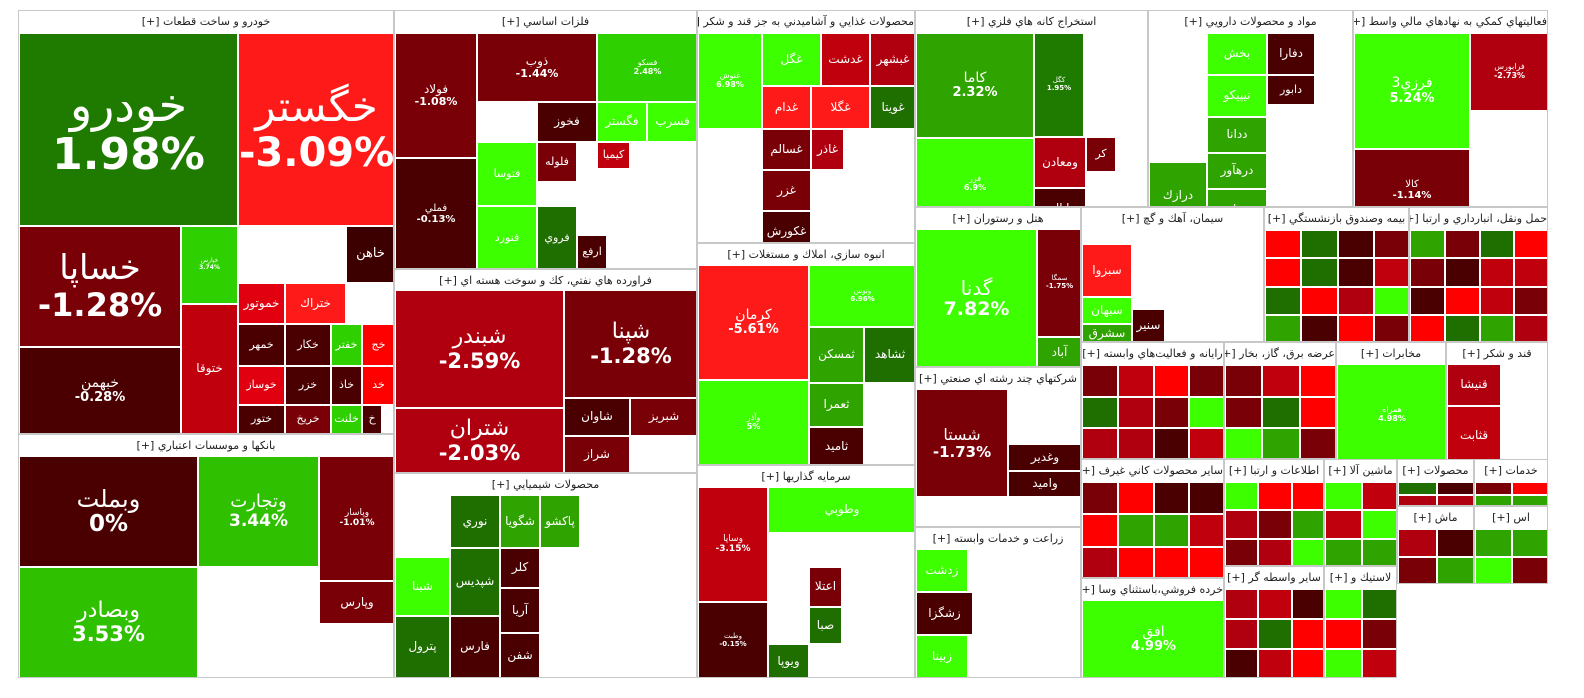  Describe the element at coordinates (261, 345) in the screenshot. I see `stock-tile: خمهر` at that location.